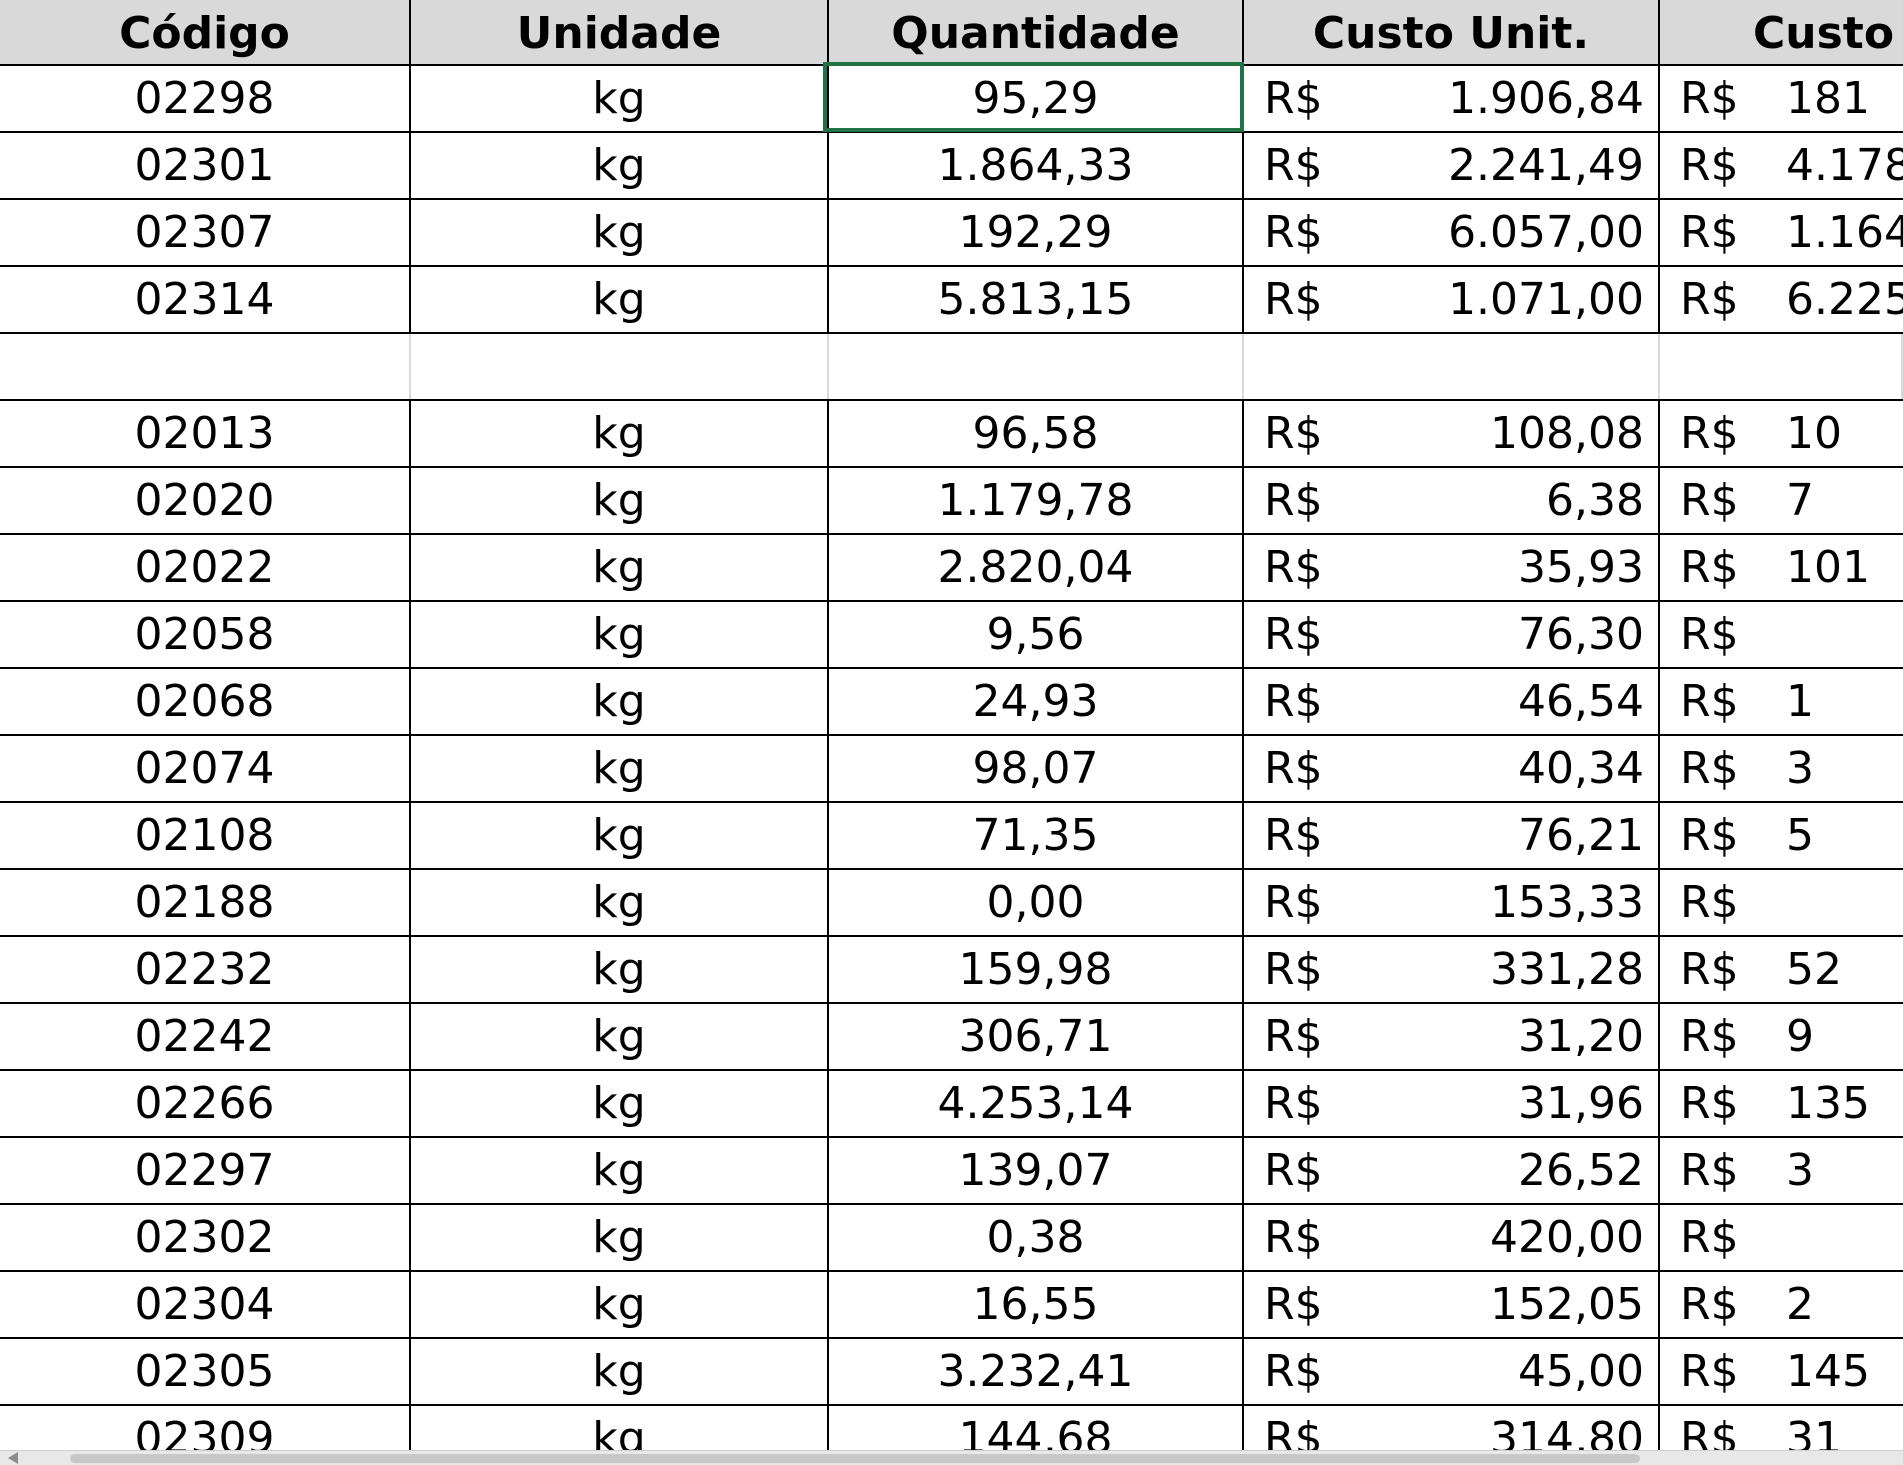 This screenshot has height=1465, width=1903. I want to click on cell-custo-unit: R$ 40,34, so click(1452, 768).